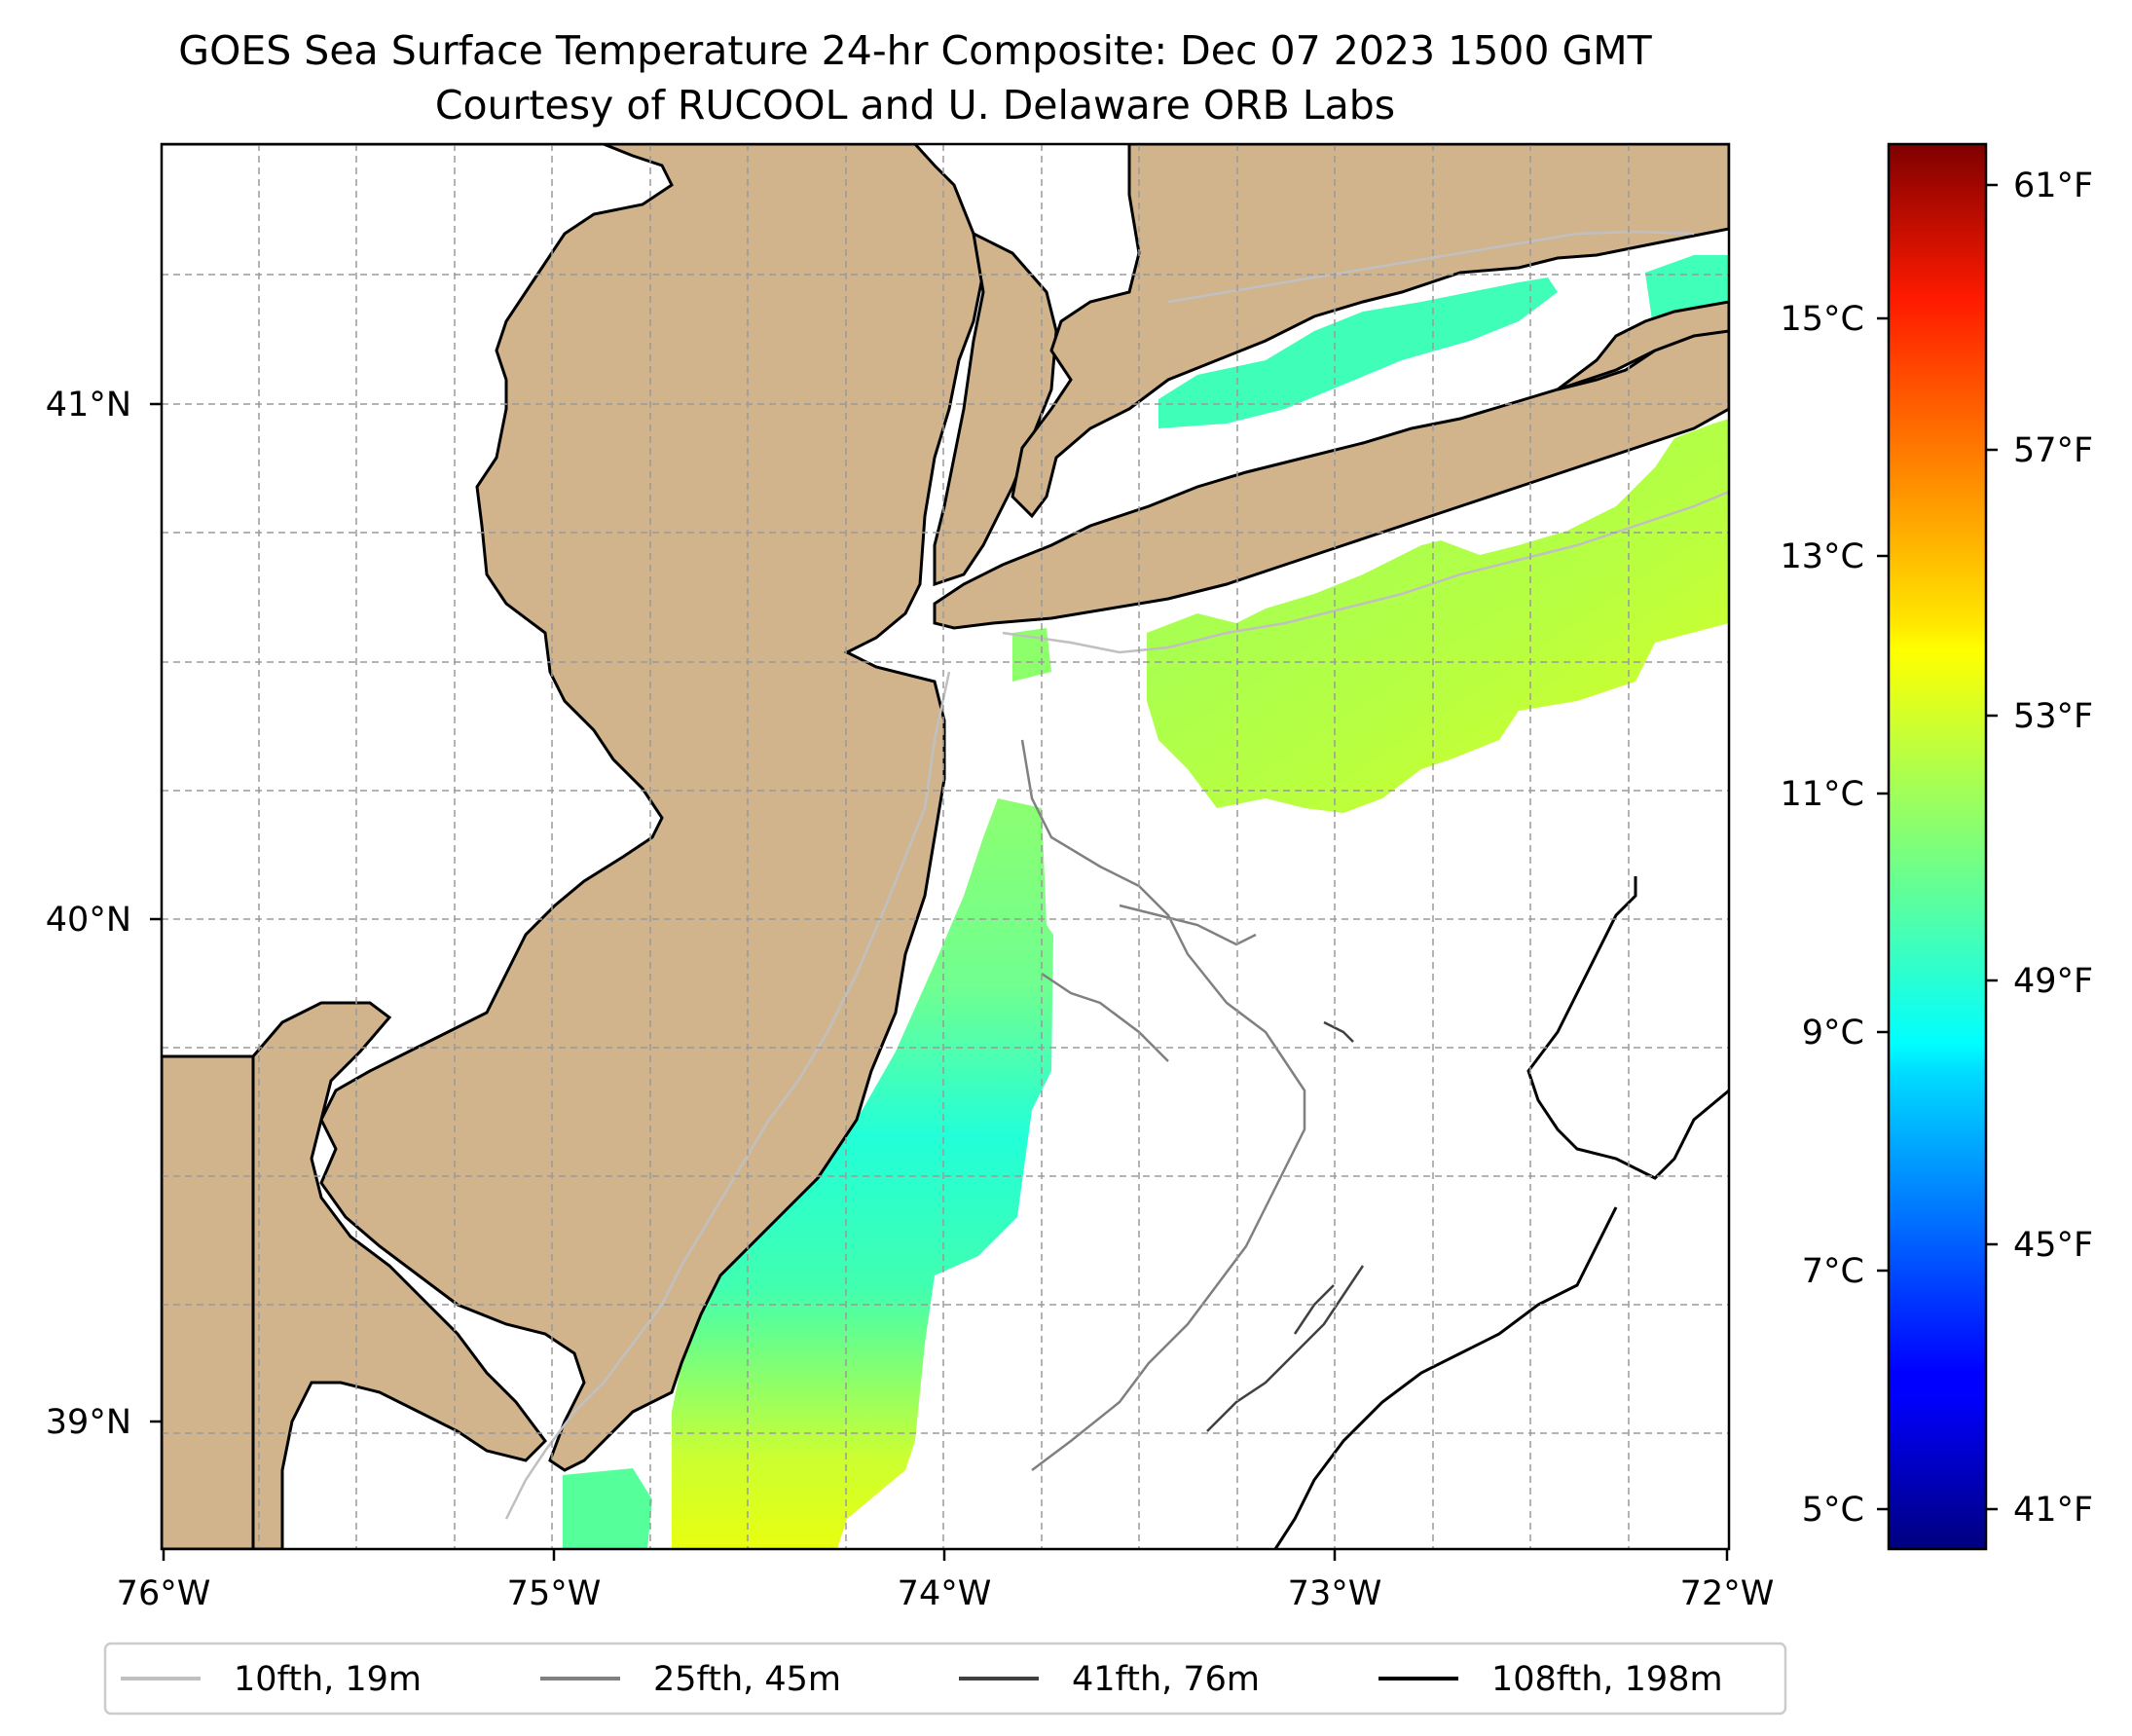 The height and width of the screenshot is (1736, 2132). What do you see at coordinates (747, 1679) in the screenshot?
I see `legend-label-25fth: 25fth, 45m` at bounding box center [747, 1679].